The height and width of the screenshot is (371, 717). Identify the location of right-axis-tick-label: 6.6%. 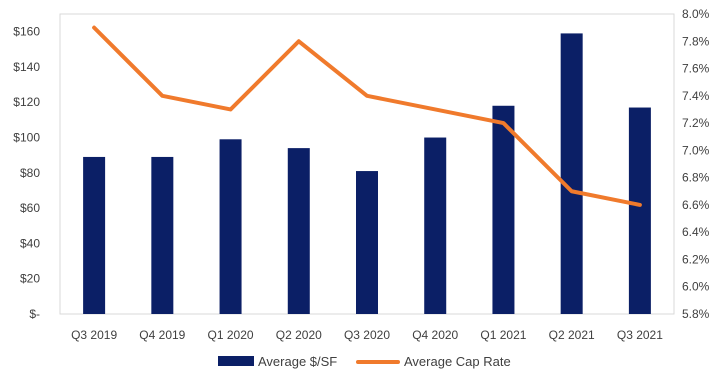
(696, 205).